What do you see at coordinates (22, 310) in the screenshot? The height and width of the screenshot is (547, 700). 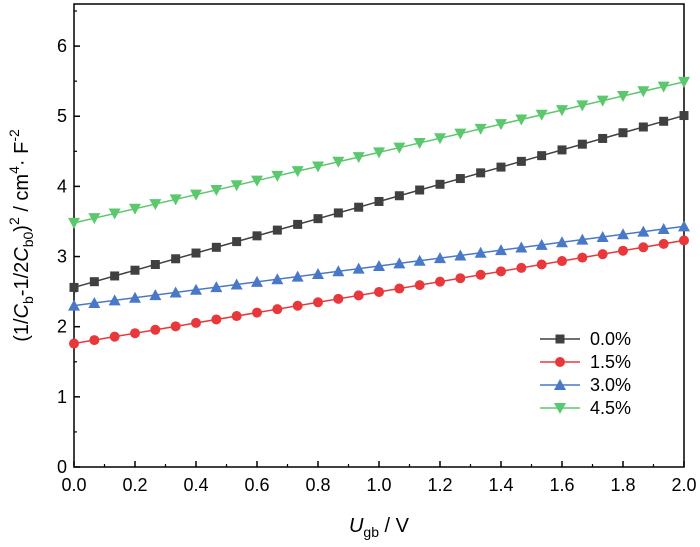 I see `y-title-symbol: C` at bounding box center [22, 310].